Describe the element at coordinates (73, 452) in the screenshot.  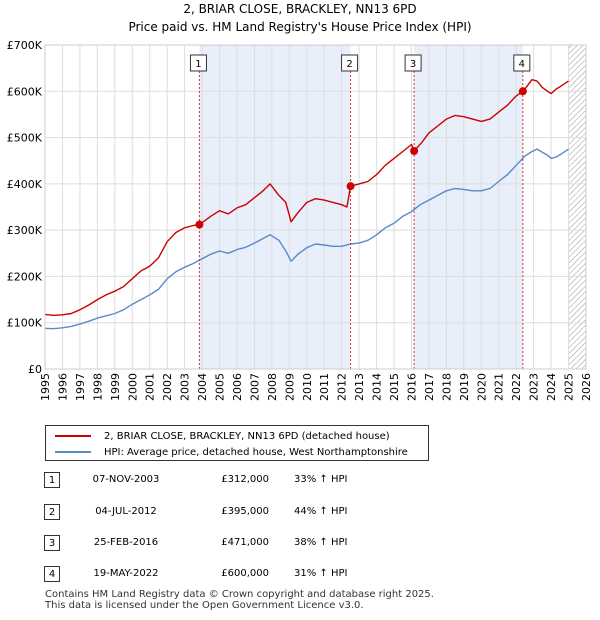
I see `legend-swatch-hpi` at that location.